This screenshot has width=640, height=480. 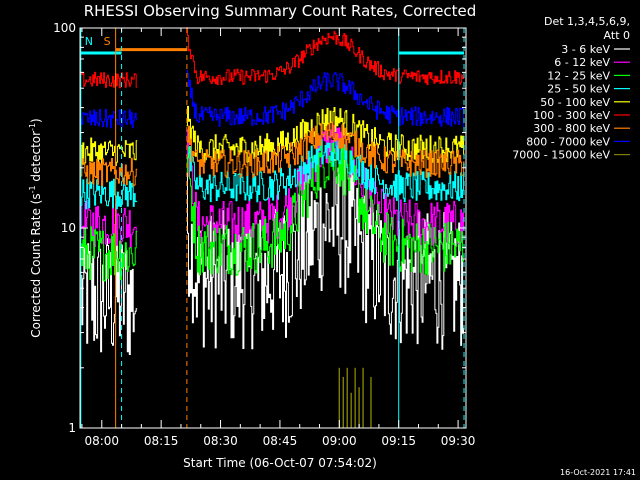 What do you see at coordinates (101, 441) in the screenshot?
I see `x-tick-label-0: 08:00` at bounding box center [101, 441].